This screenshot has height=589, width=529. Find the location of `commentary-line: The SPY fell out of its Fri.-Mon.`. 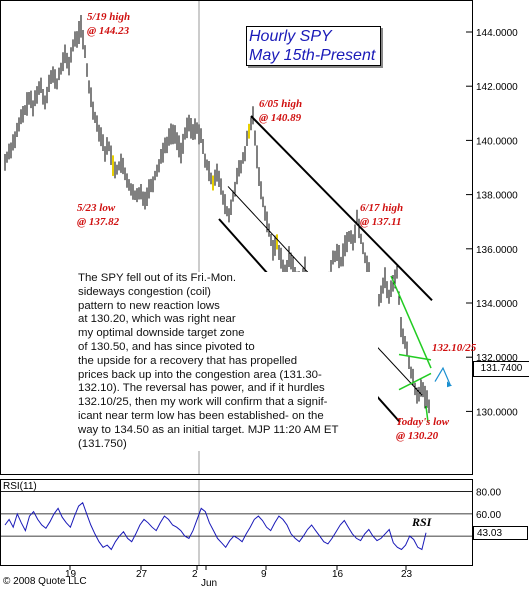

commentary-line: The SPY fell out of its Fri.-Mon. is located at coordinates (157, 278).